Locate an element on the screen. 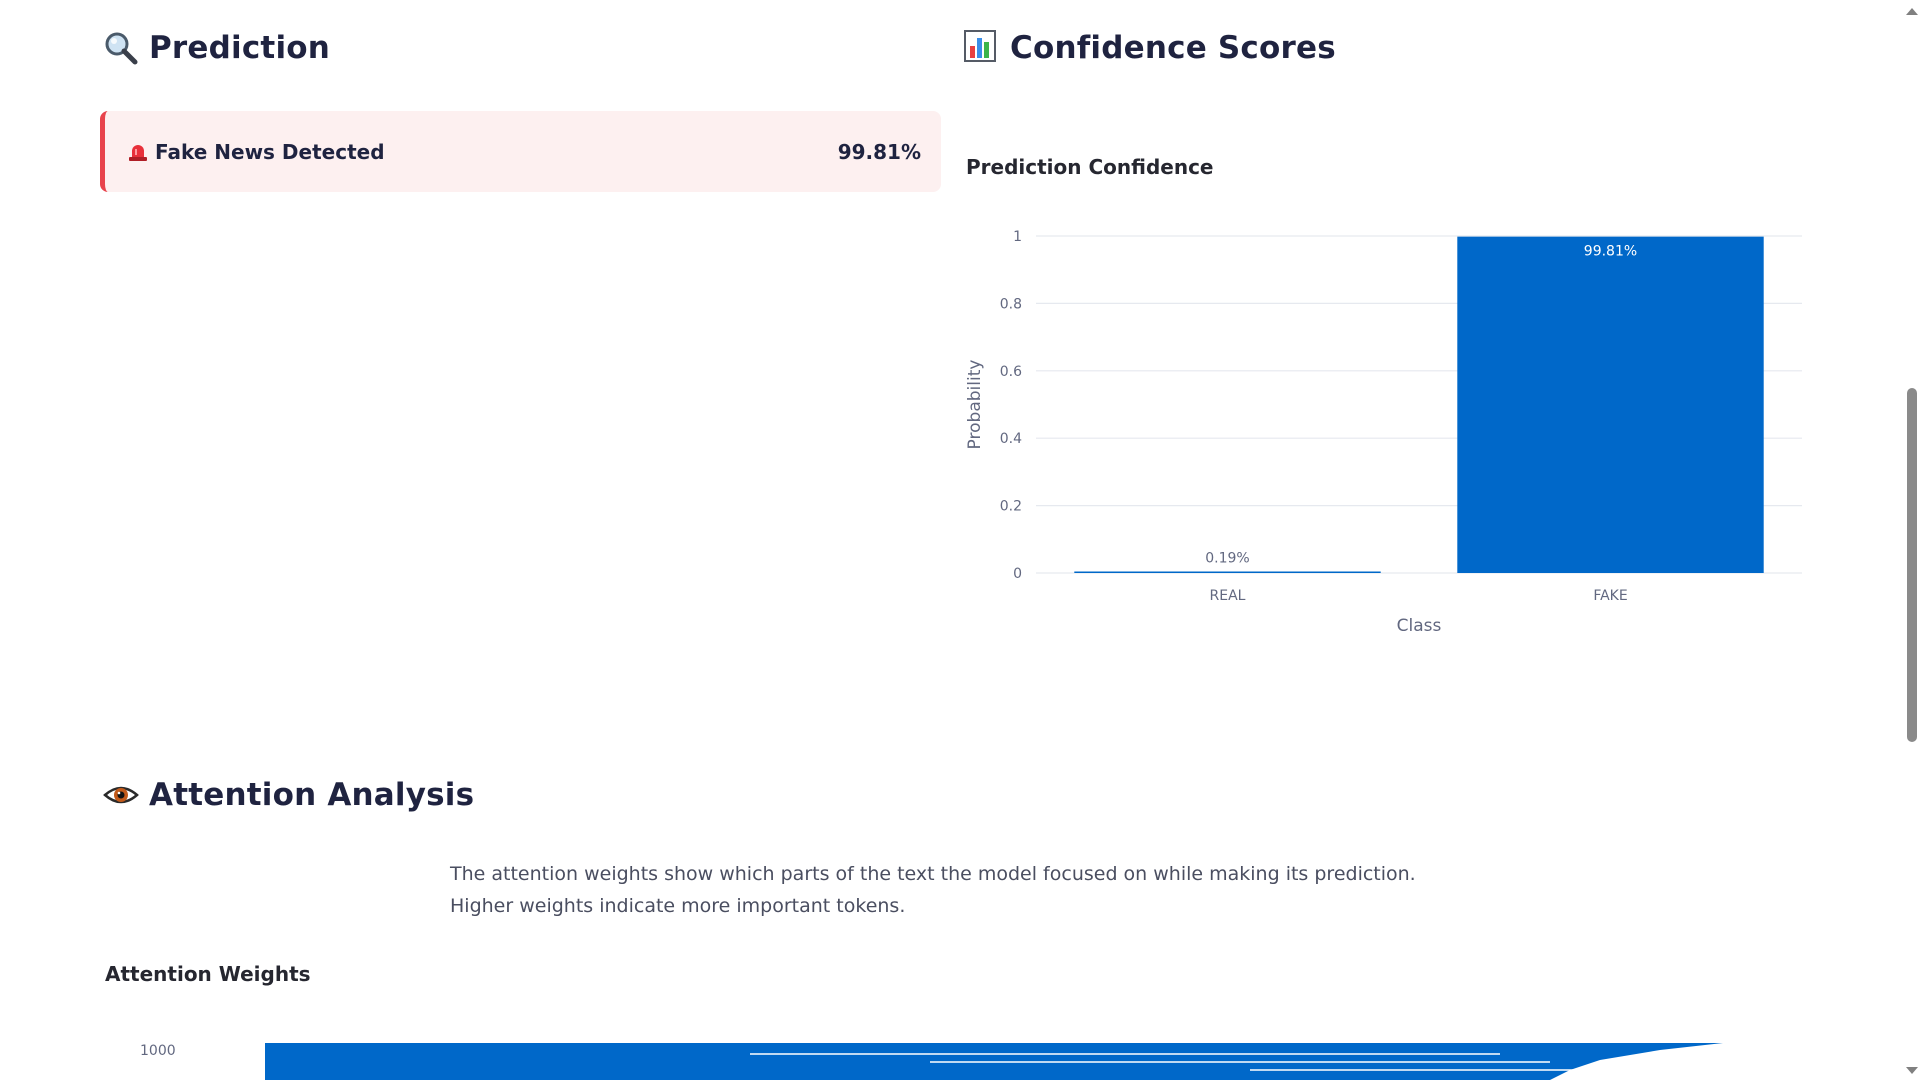  prediction-alert: Fake News Detected 99.81% is located at coordinates (520, 151).